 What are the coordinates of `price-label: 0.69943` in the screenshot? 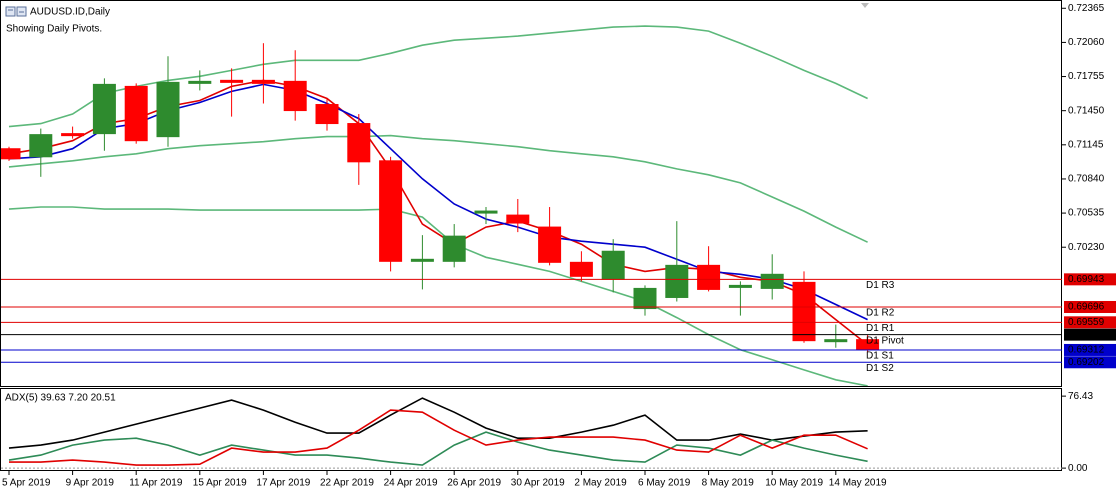 It's located at (1086, 279).